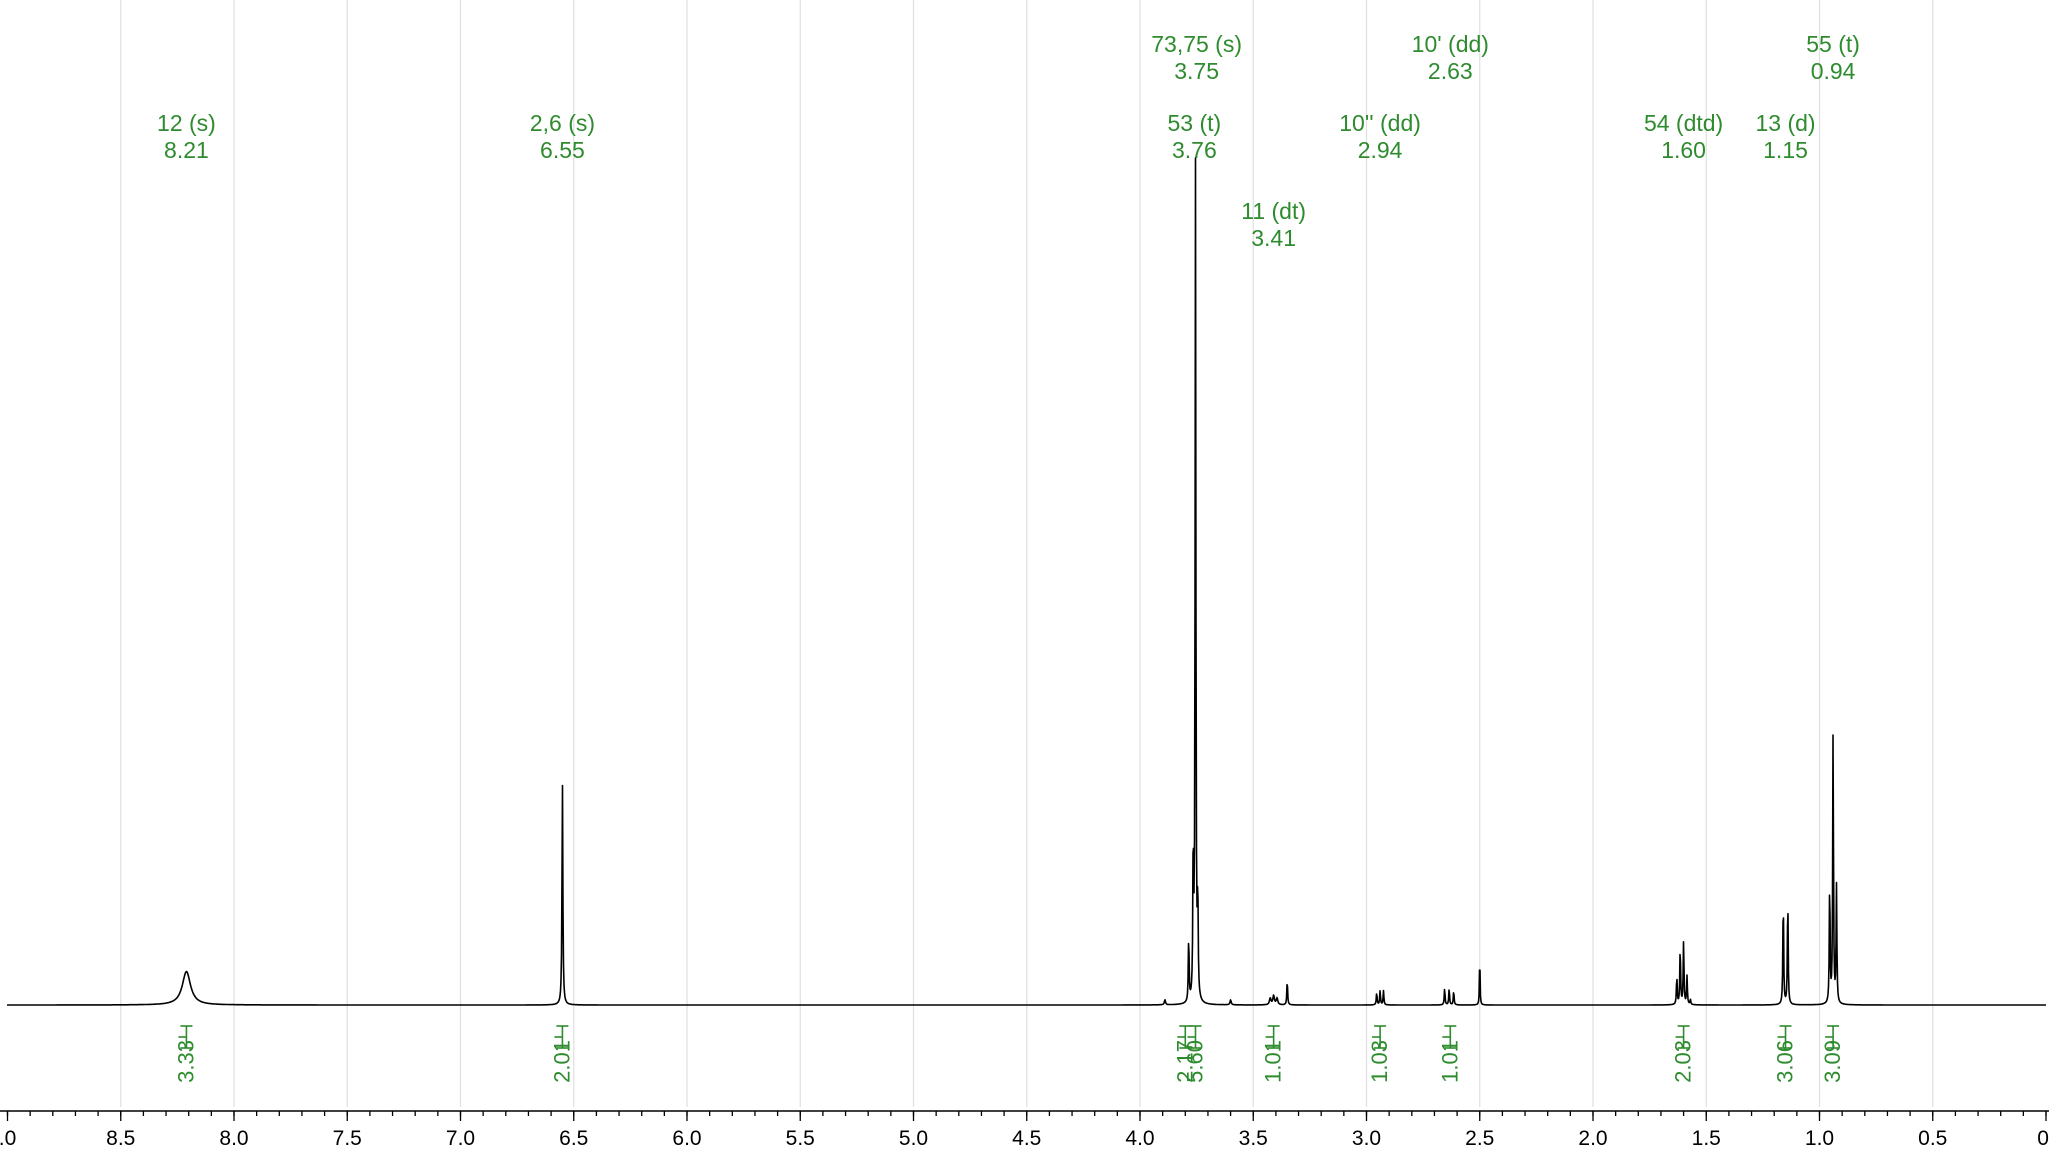 This screenshot has height=1159, width=2049. I want to click on peak-shift-label: 3.41, so click(1273, 238).